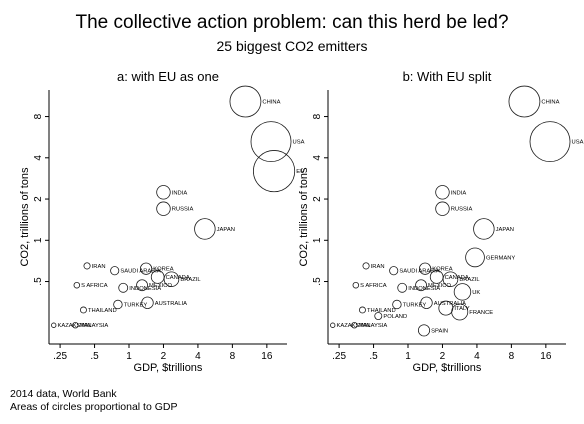  Describe the element at coordinates (395, 317) in the screenshot. I see `point-label-poland: POLAND` at that location.